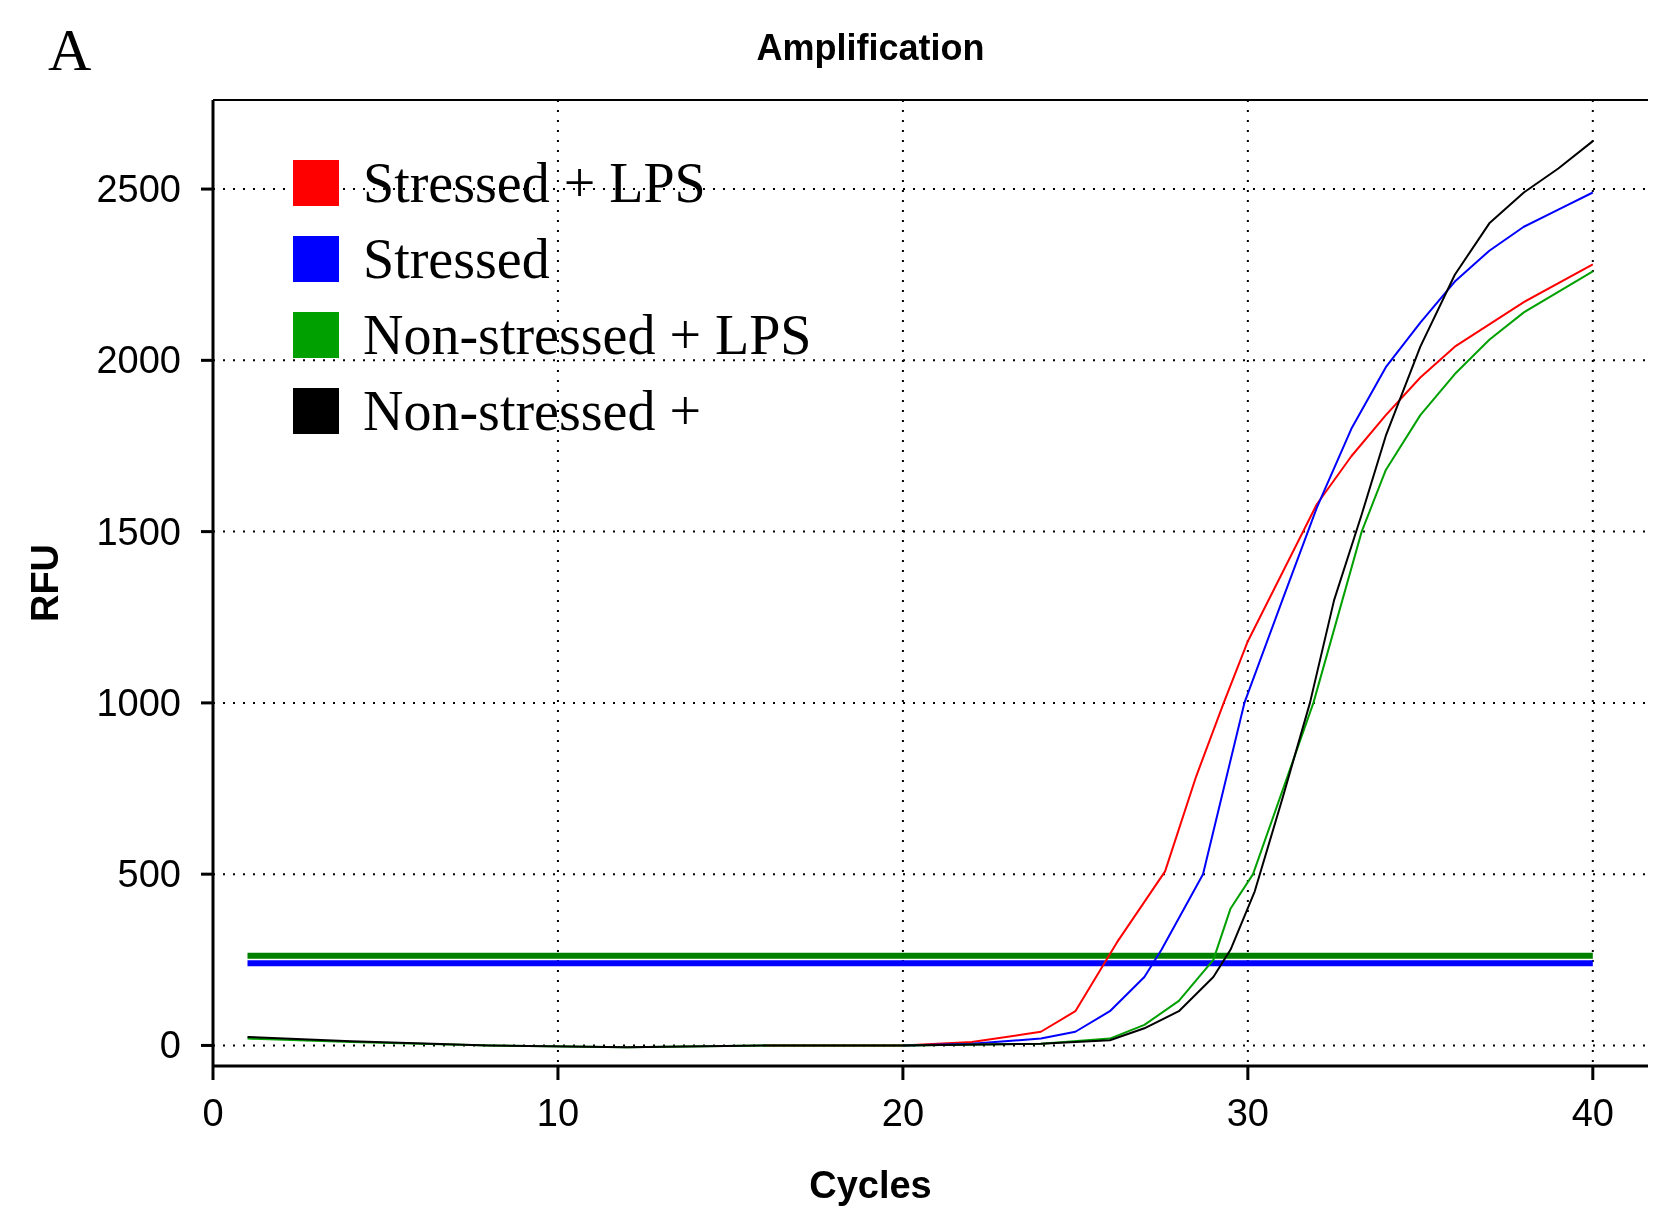 The width and height of the screenshot is (1665, 1229). What do you see at coordinates (532, 411) in the screenshot?
I see `legend-label: Non-stressed +` at bounding box center [532, 411].